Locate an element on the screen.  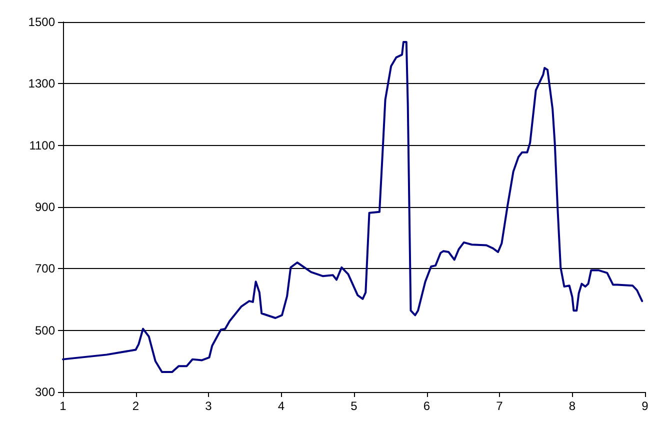
y-tick-label: 900 is located at coordinates (45, 207).